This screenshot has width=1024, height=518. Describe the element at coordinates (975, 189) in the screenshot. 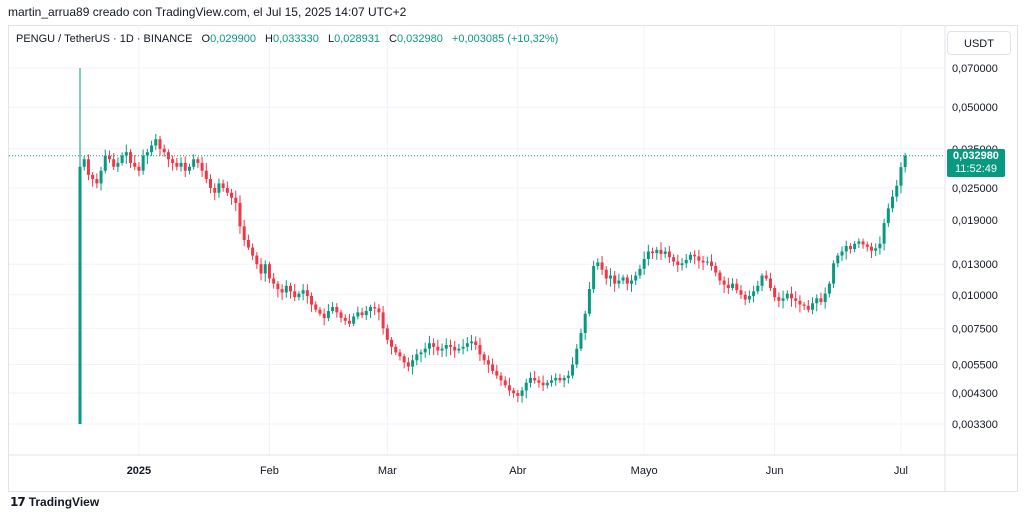

I see `y-tick-label: 0,025000` at that location.